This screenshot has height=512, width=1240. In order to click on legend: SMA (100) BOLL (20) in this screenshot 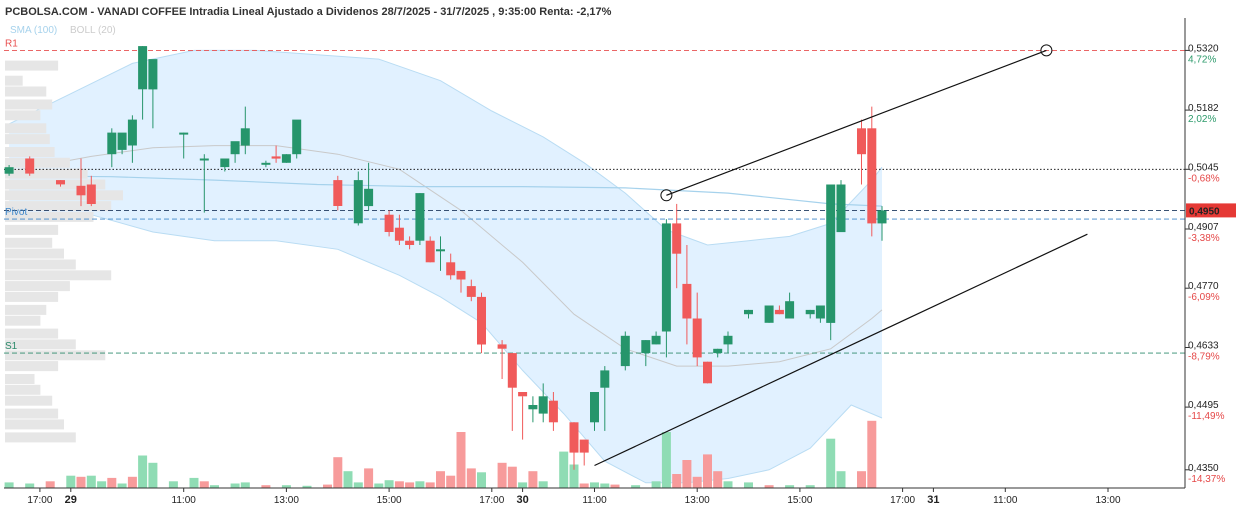, I will do `click(63, 30)`.